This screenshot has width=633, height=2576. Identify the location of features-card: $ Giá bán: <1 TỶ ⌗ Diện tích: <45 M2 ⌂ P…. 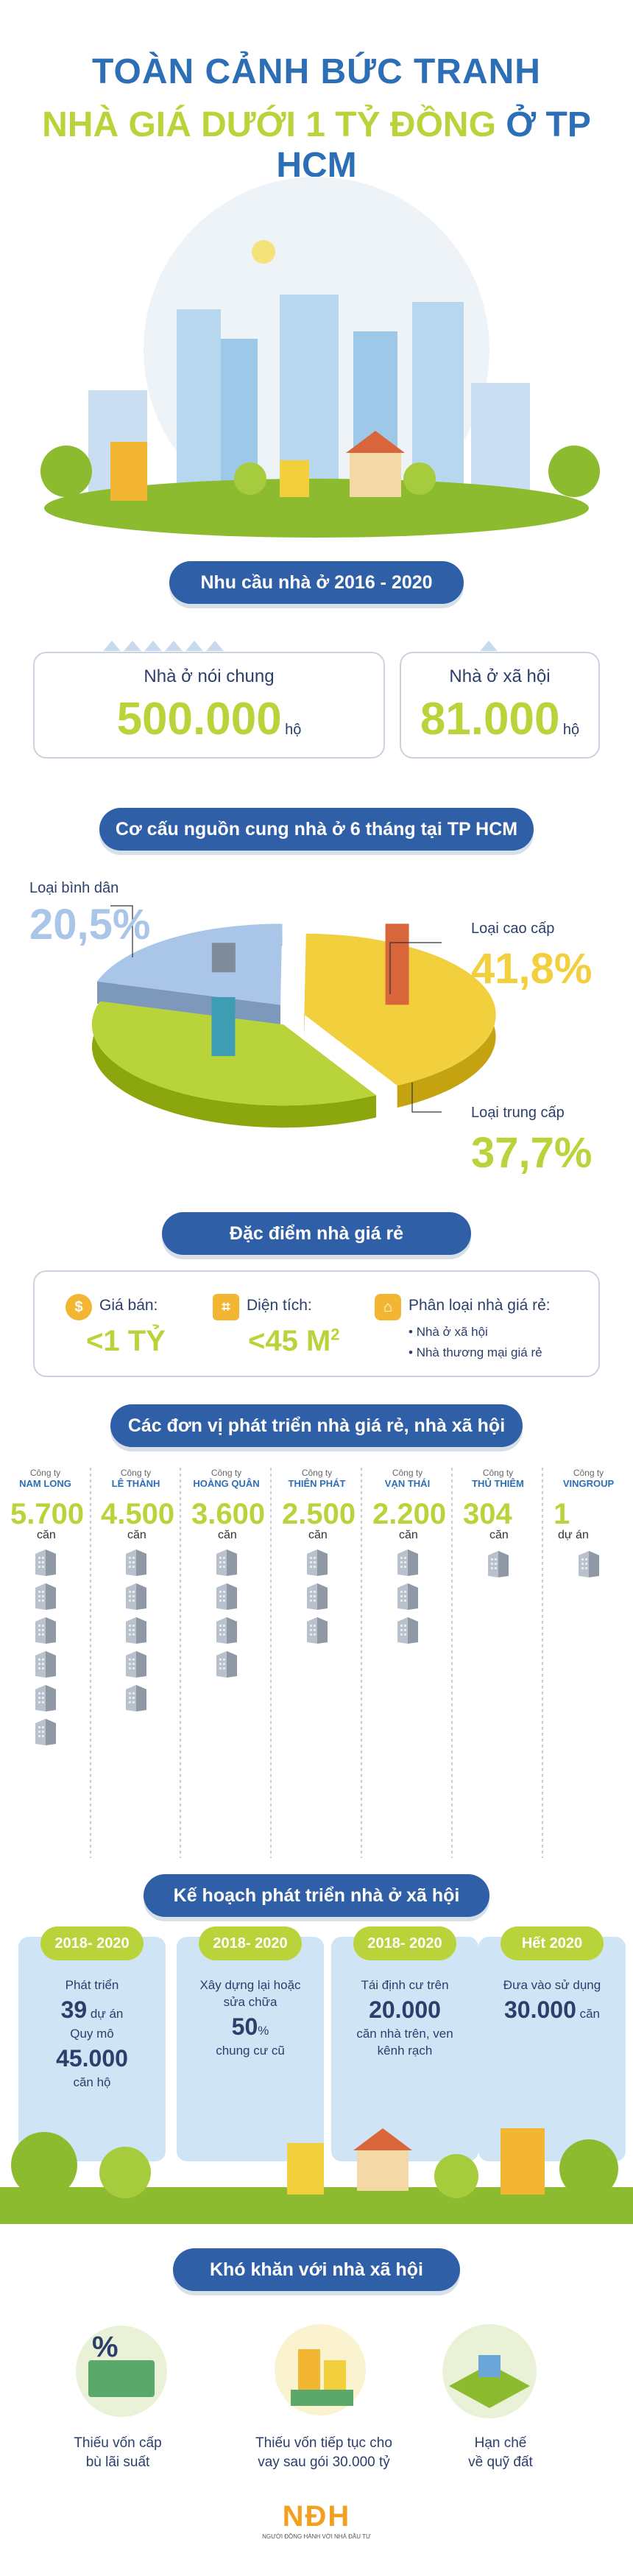
(316, 1323).